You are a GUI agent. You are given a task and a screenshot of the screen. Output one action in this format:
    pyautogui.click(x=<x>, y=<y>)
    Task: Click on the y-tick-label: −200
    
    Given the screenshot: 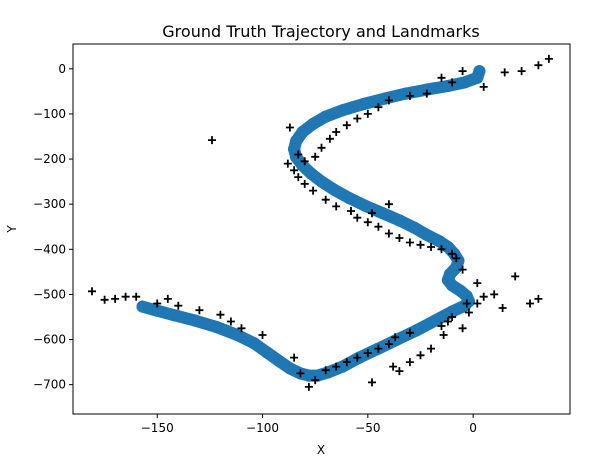 What is the action you would take?
    pyautogui.click(x=49, y=159)
    